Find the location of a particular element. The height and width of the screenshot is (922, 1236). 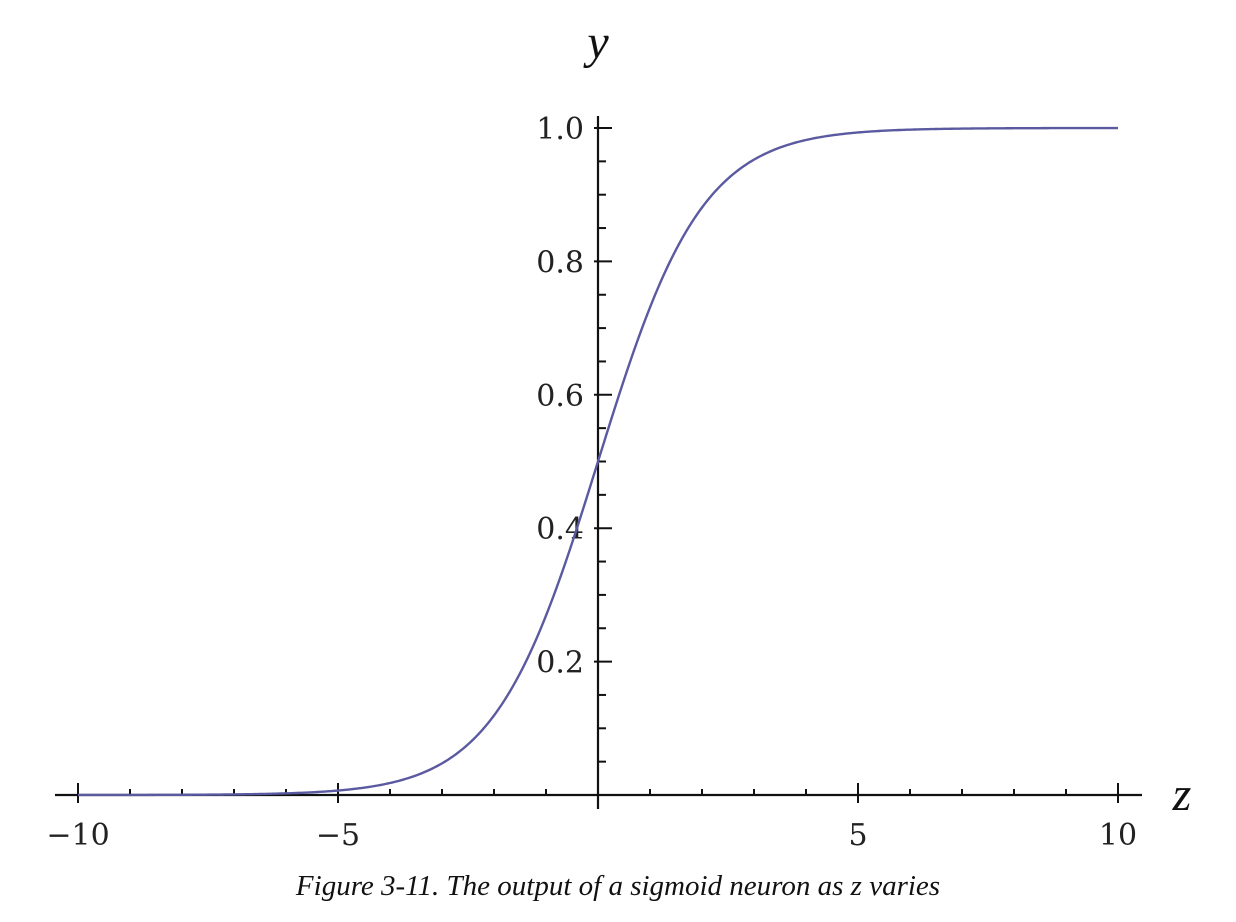

y-tick-label: 0.8 is located at coordinates (560, 262).